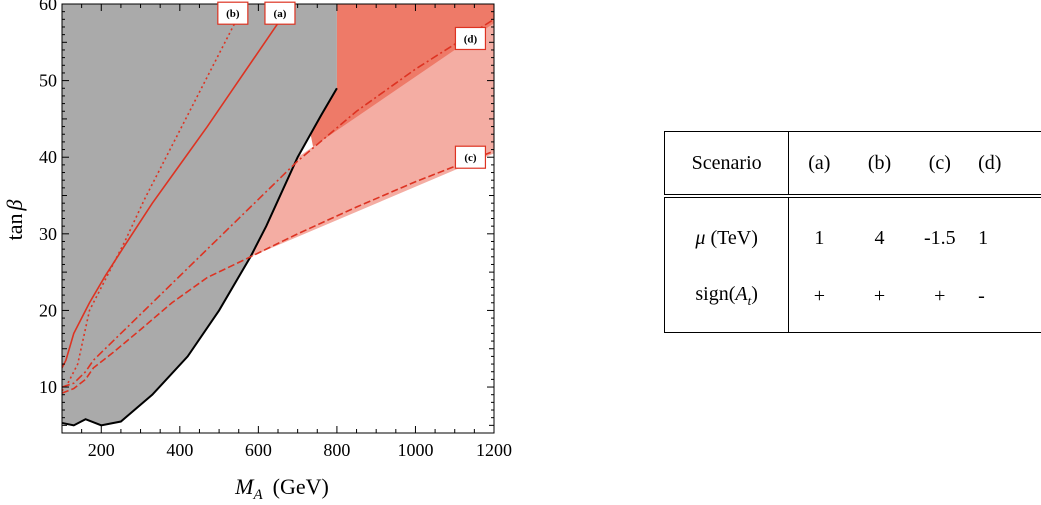  I want to click on x-tick-label: 600, so click(258, 450).